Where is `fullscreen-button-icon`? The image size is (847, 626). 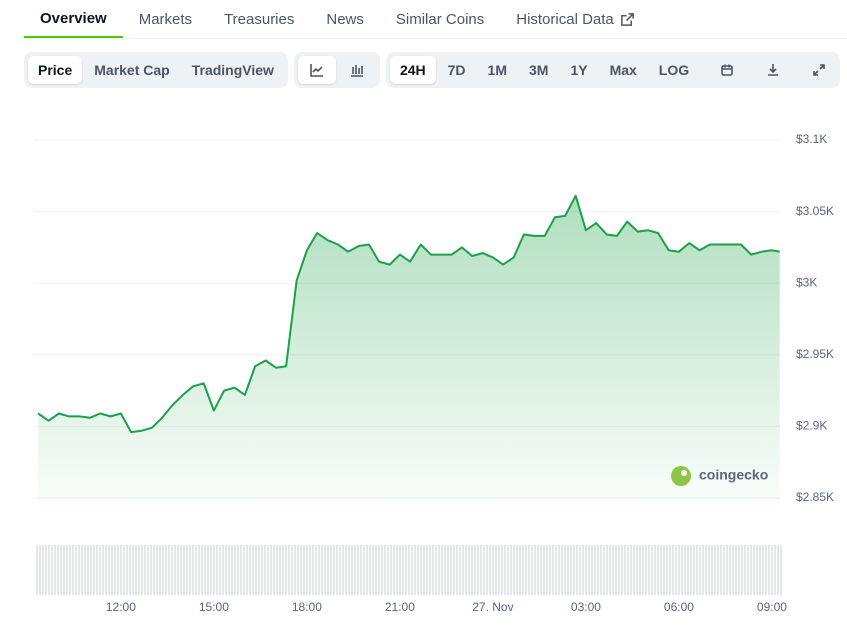 fullscreen-button-icon is located at coordinates (818, 70).